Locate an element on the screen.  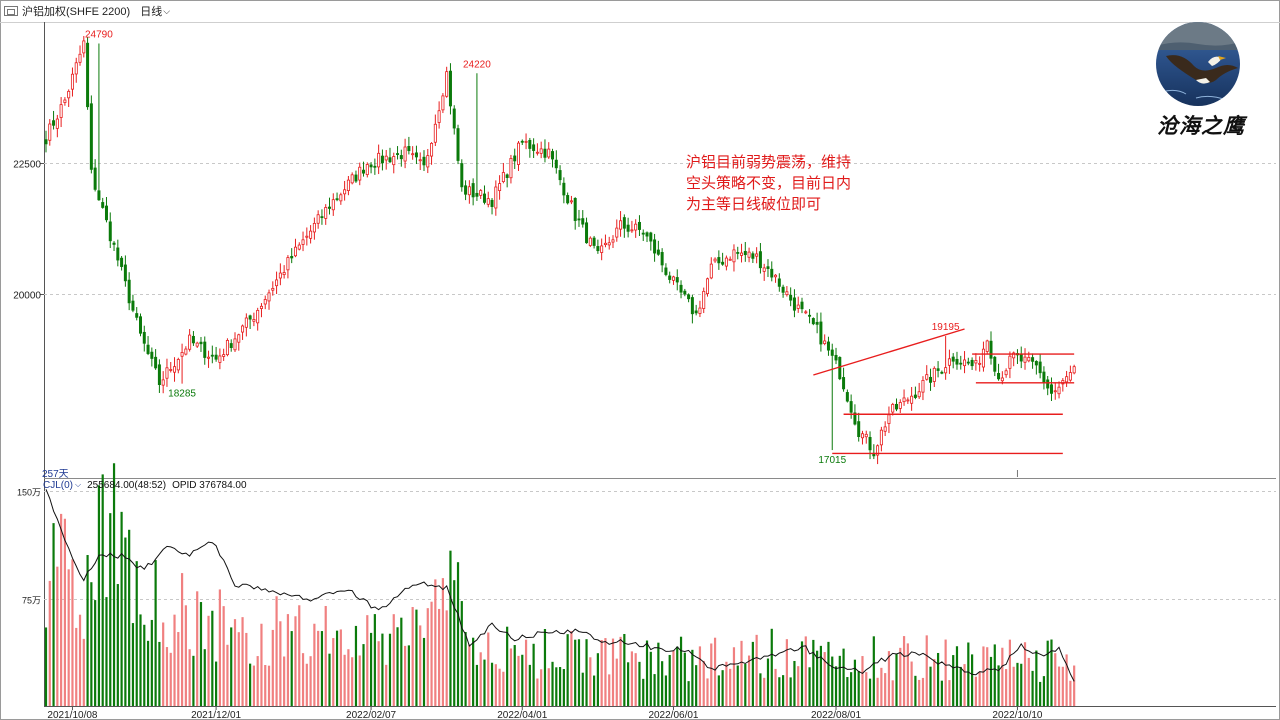
trendline is located at coordinates (889, 352).